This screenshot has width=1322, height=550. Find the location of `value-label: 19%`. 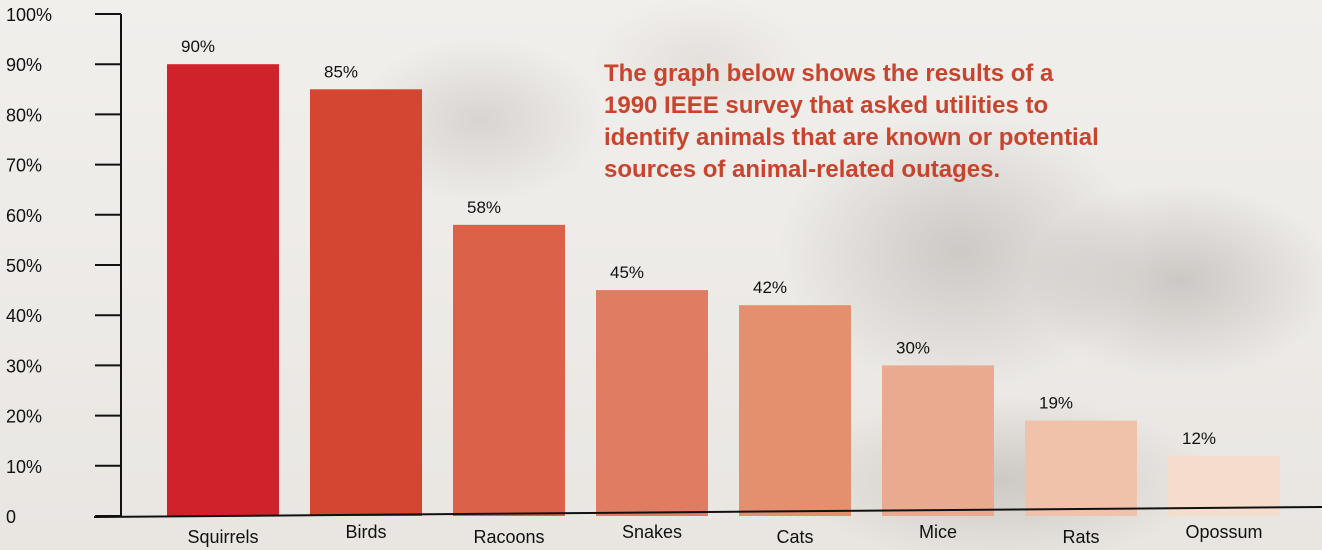

value-label: 19% is located at coordinates (1056, 403).